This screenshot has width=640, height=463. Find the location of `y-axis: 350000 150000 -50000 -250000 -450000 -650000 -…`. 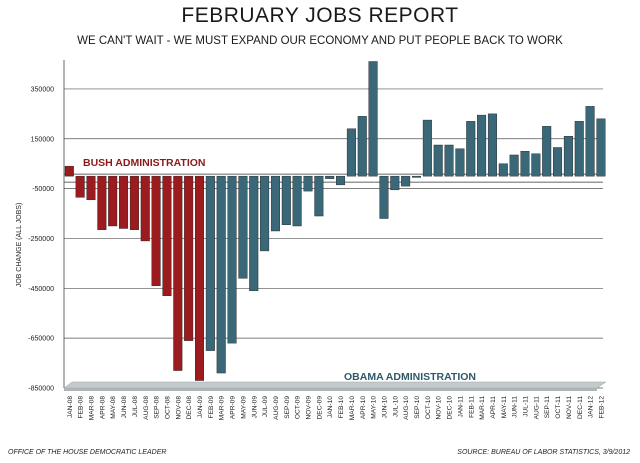

y-axis: 350000 150000 -50000 -250000 -450000 -650000 -… is located at coordinates (46, 226).